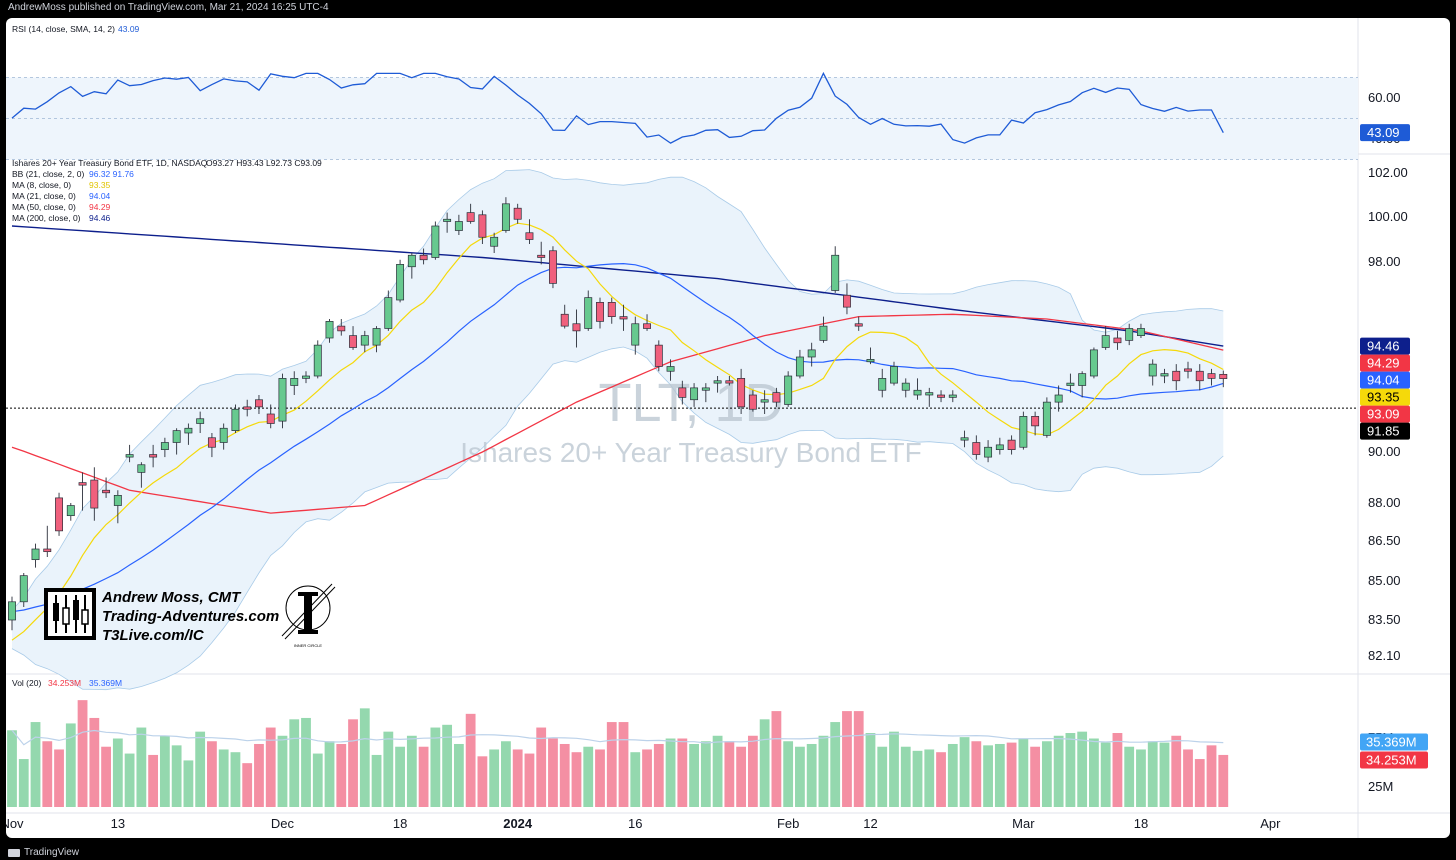 Image resolution: width=1456 pixels, height=860 pixels. I want to click on price-badge-text: 94.46, so click(1383, 346).